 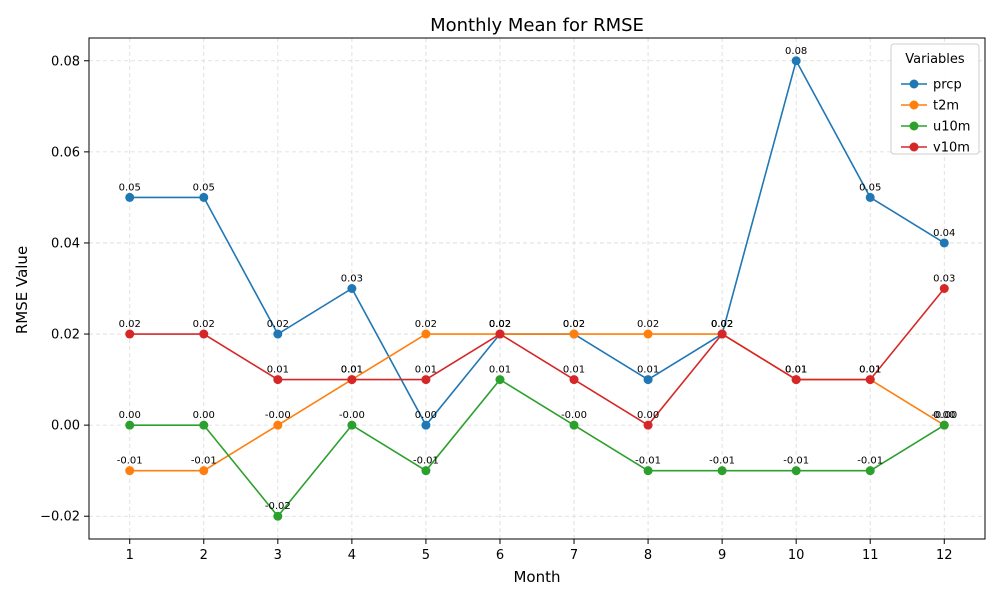 What do you see at coordinates (935, 59) in the screenshot?
I see `legend-title: Variables` at bounding box center [935, 59].